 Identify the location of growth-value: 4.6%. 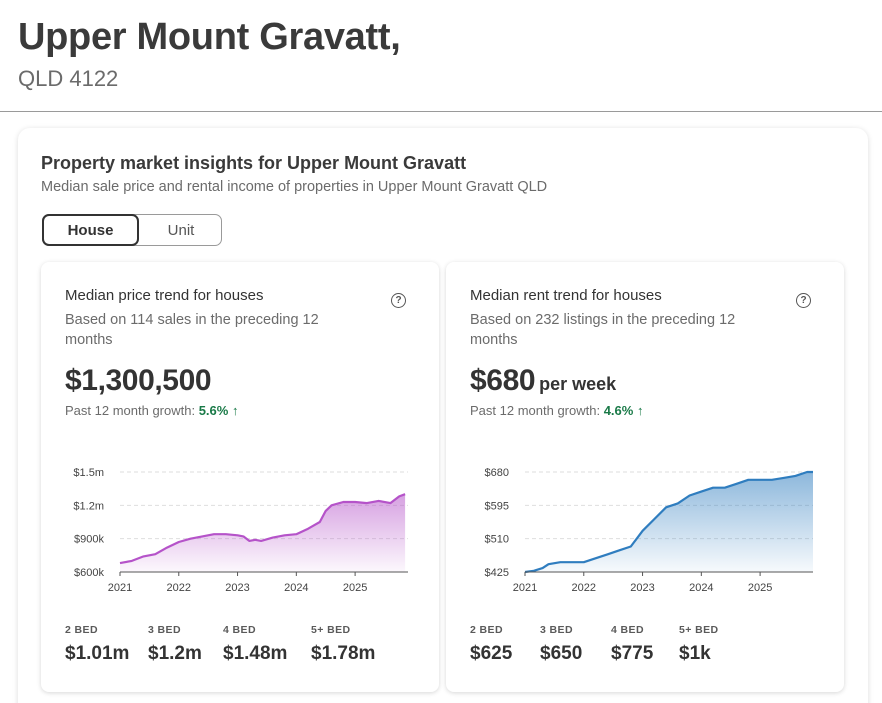
(618, 410).